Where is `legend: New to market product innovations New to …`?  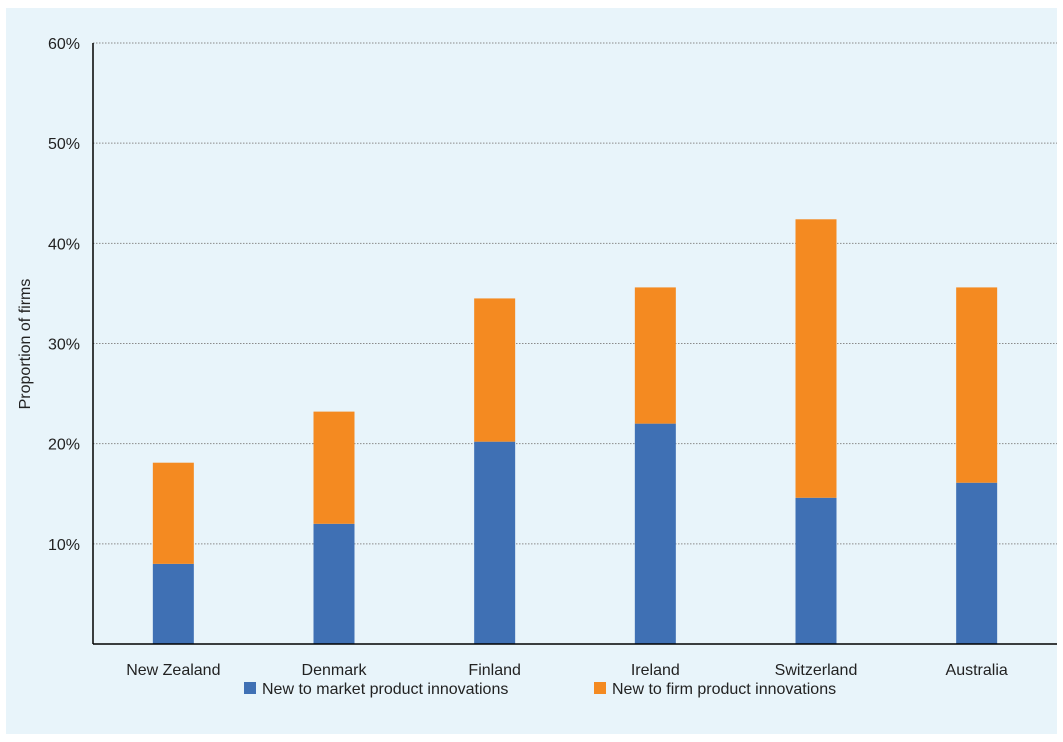 legend: New to market product innovations New to … is located at coordinates (540, 689).